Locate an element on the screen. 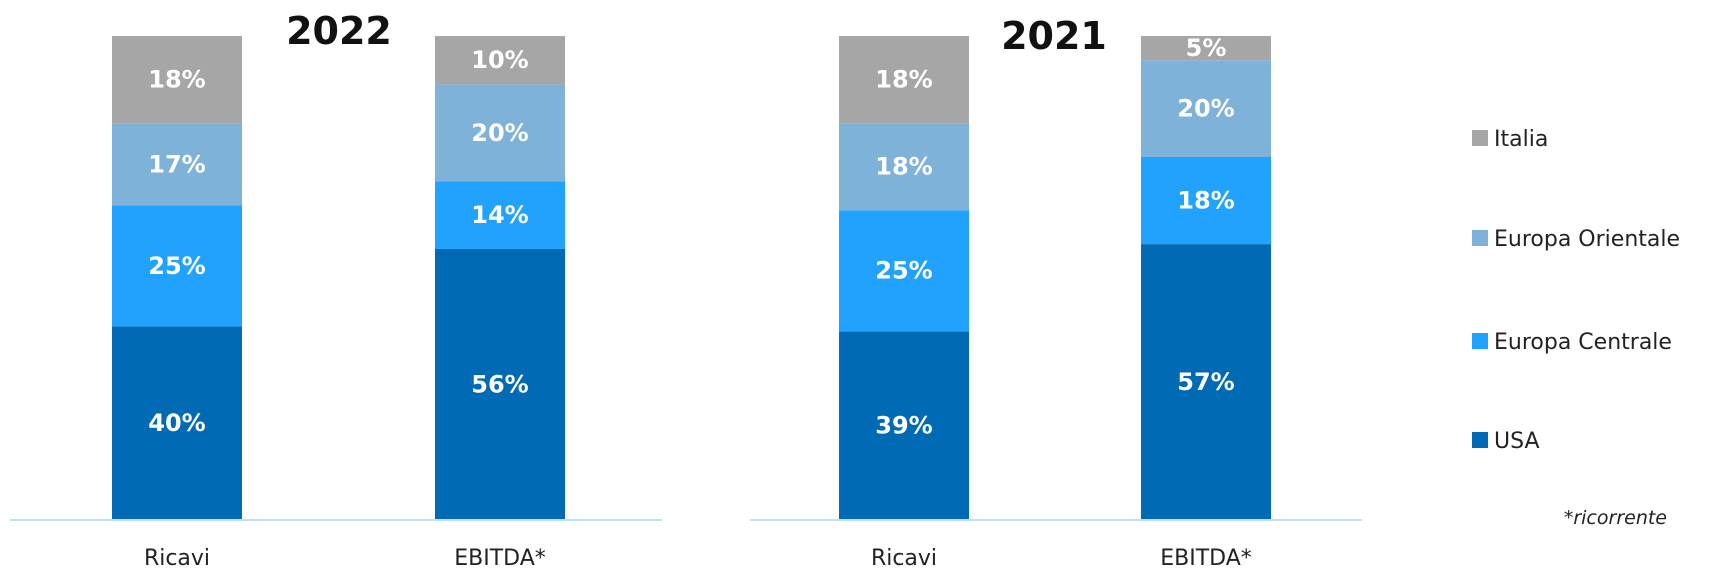 This screenshot has height=577, width=1720. data-label: 57% is located at coordinates (1205, 382).